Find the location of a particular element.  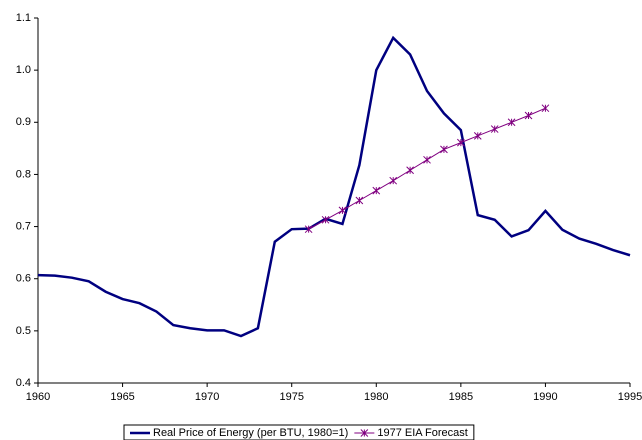

y-tick-label: 1.0 is located at coordinates (23, 70).